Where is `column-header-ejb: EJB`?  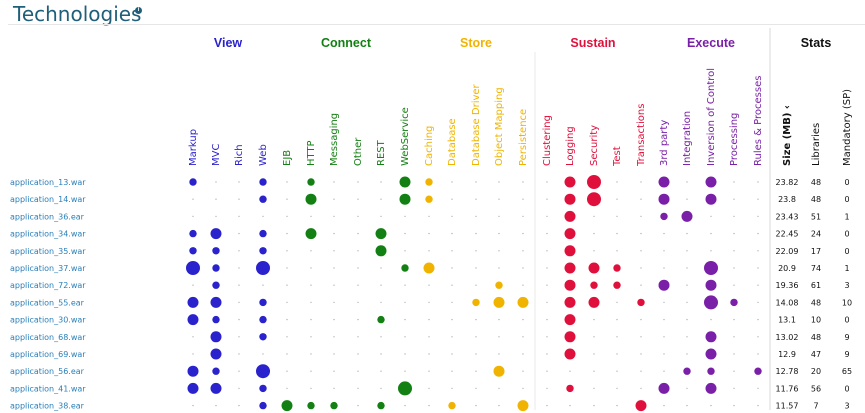 column-header-ejb: EJB is located at coordinates (287, 158).